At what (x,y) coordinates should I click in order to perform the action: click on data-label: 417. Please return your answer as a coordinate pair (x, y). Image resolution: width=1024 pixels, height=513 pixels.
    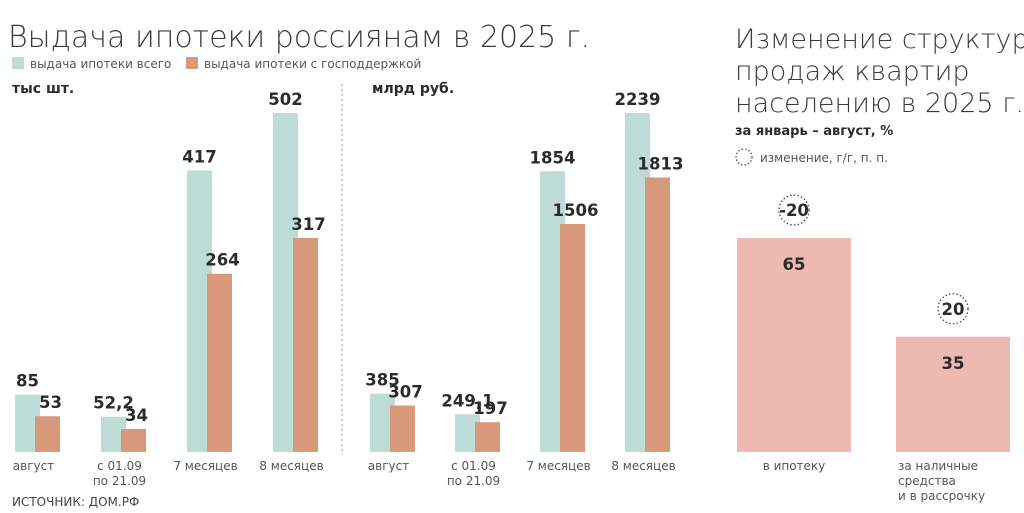
    Looking at the image, I should click on (199, 156).